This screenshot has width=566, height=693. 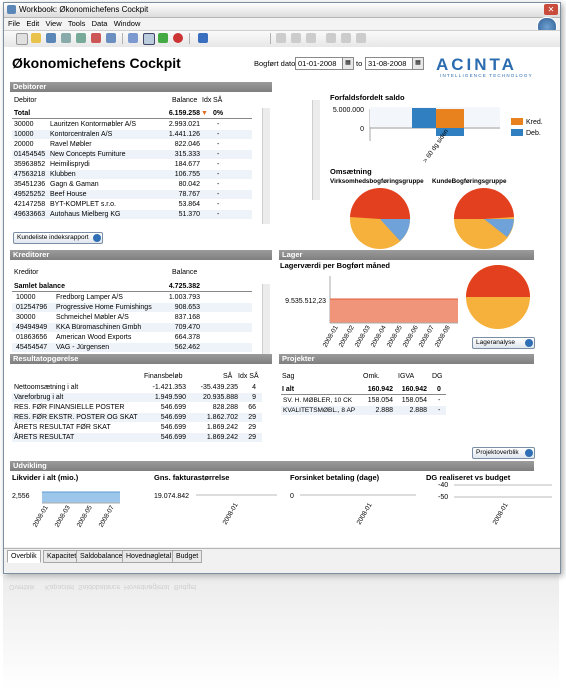 I want to click on debitor-no: 35963852, so click(x=30, y=164).